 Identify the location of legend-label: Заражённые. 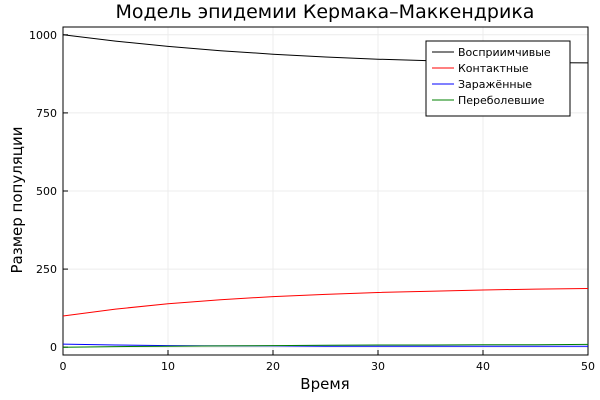
(495, 84).